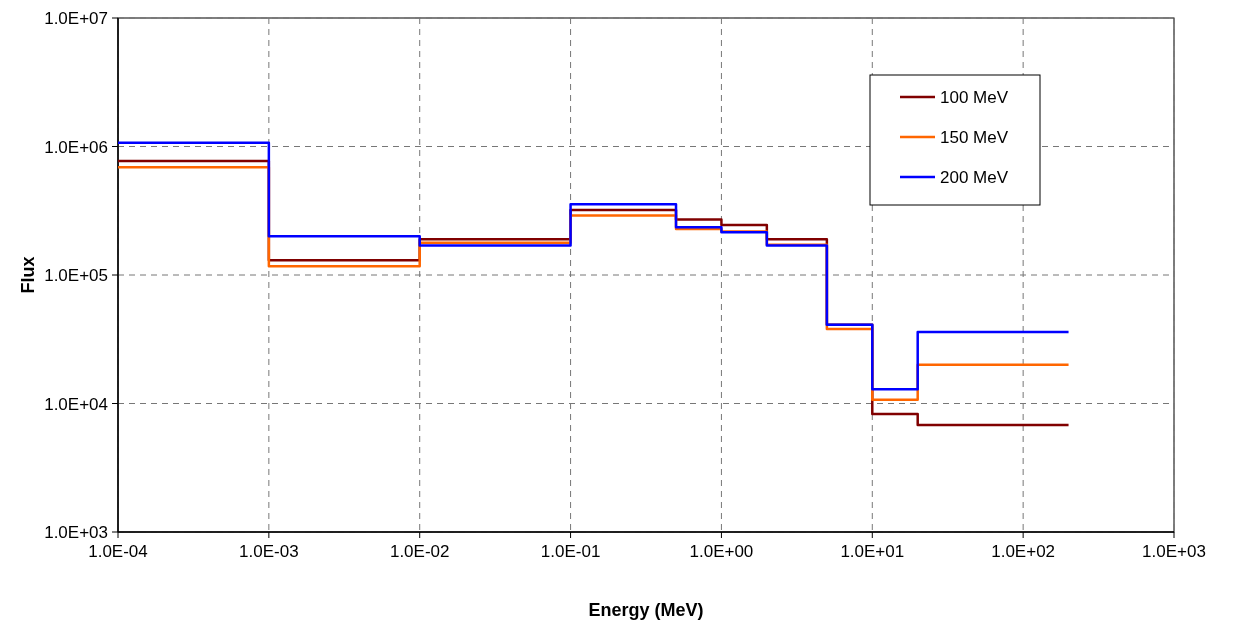 The width and height of the screenshot is (1235, 641). What do you see at coordinates (1023, 551) in the screenshot?
I see `x-tick-label: 1.0E+02` at bounding box center [1023, 551].